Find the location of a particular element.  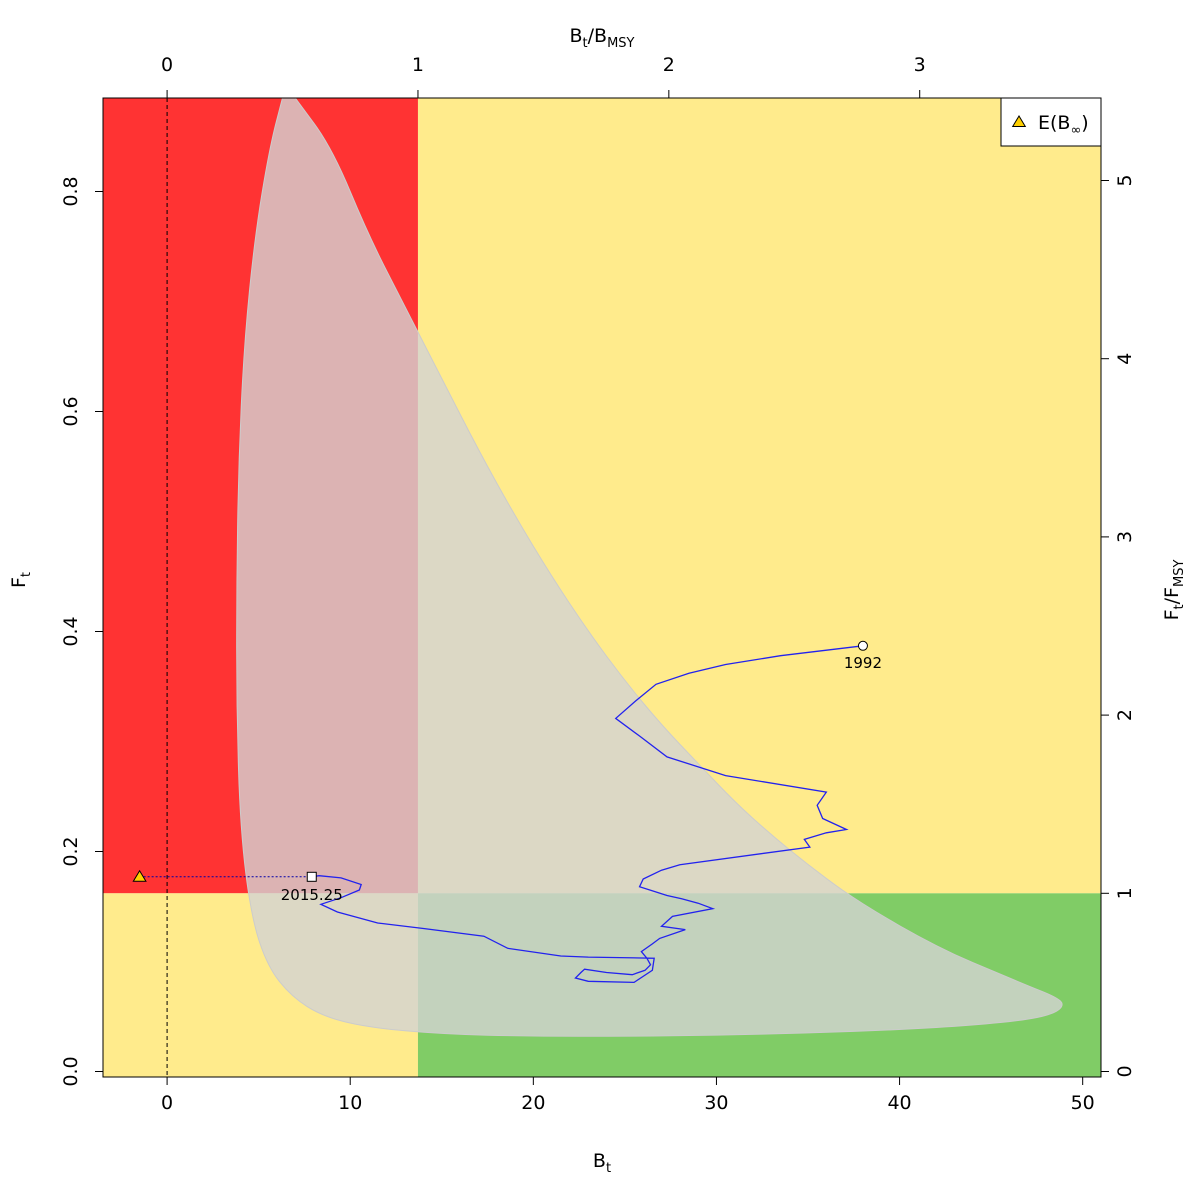

x-axis-top: 0 1 2 3 is located at coordinates (543, 76).